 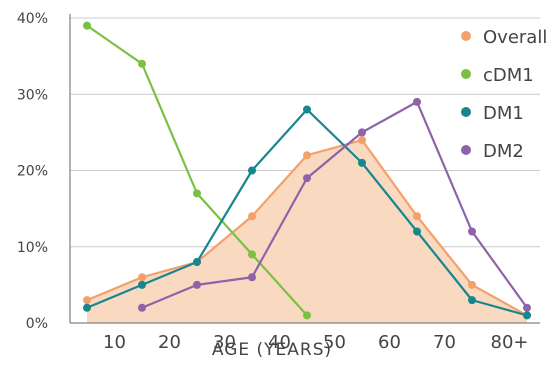 I want to click on legend-label-cdm1: cDM1, so click(x=508, y=75).